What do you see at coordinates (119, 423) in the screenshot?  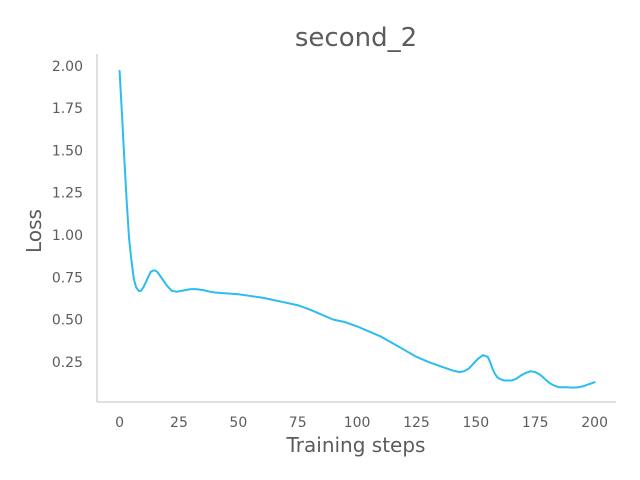 I see `x-tick-label: 0` at bounding box center [119, 423].